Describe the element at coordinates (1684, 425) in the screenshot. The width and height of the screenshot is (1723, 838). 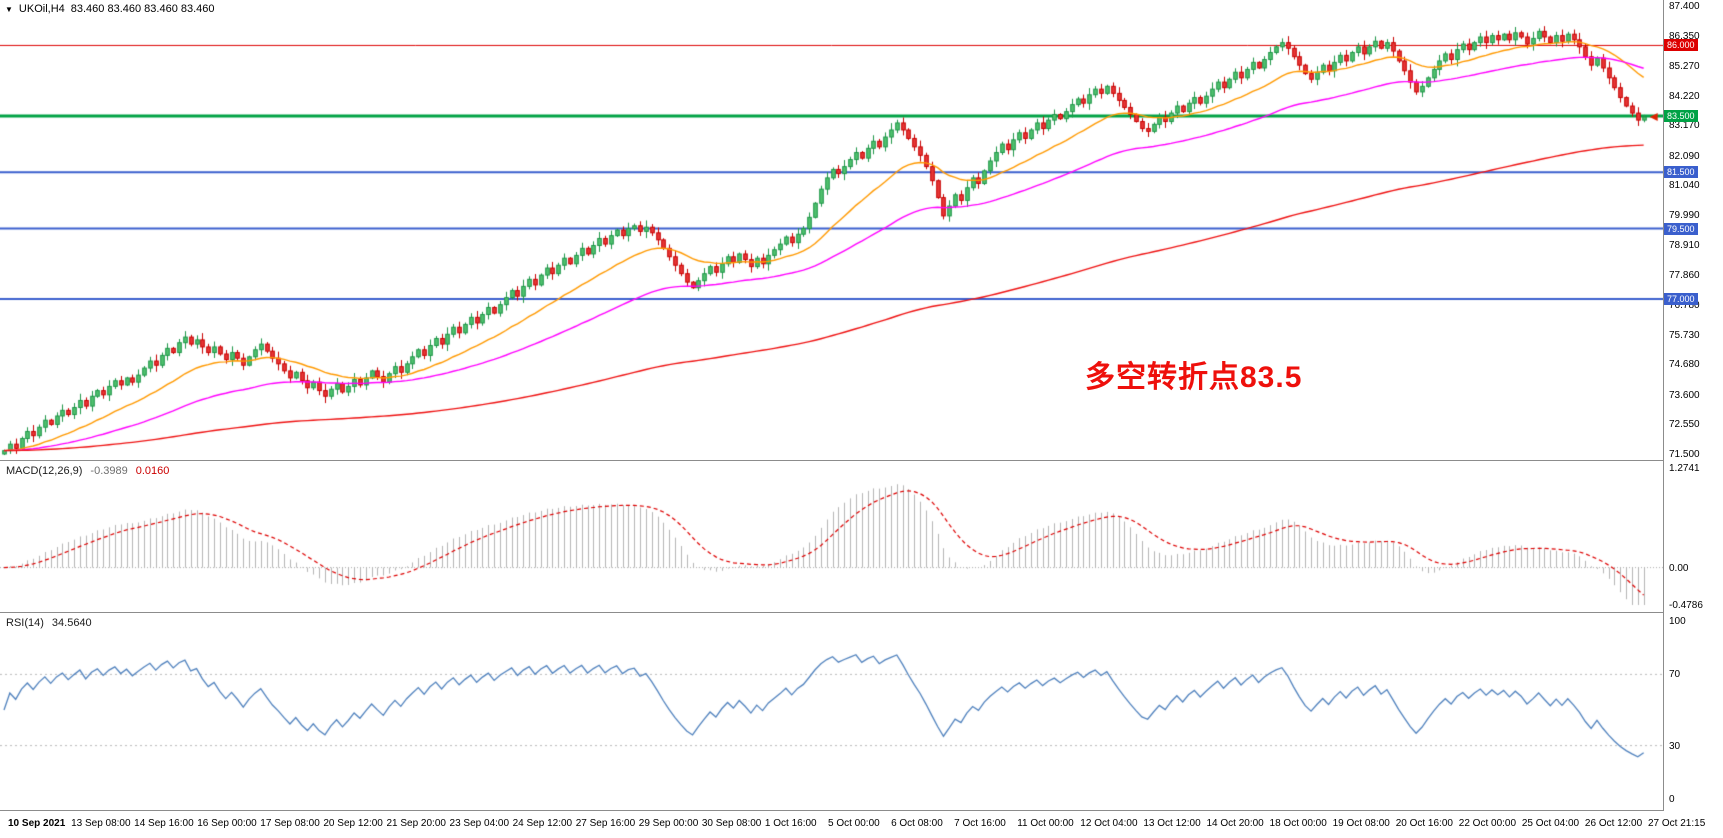
I see `price-axis-tick: 72.550` at that location.